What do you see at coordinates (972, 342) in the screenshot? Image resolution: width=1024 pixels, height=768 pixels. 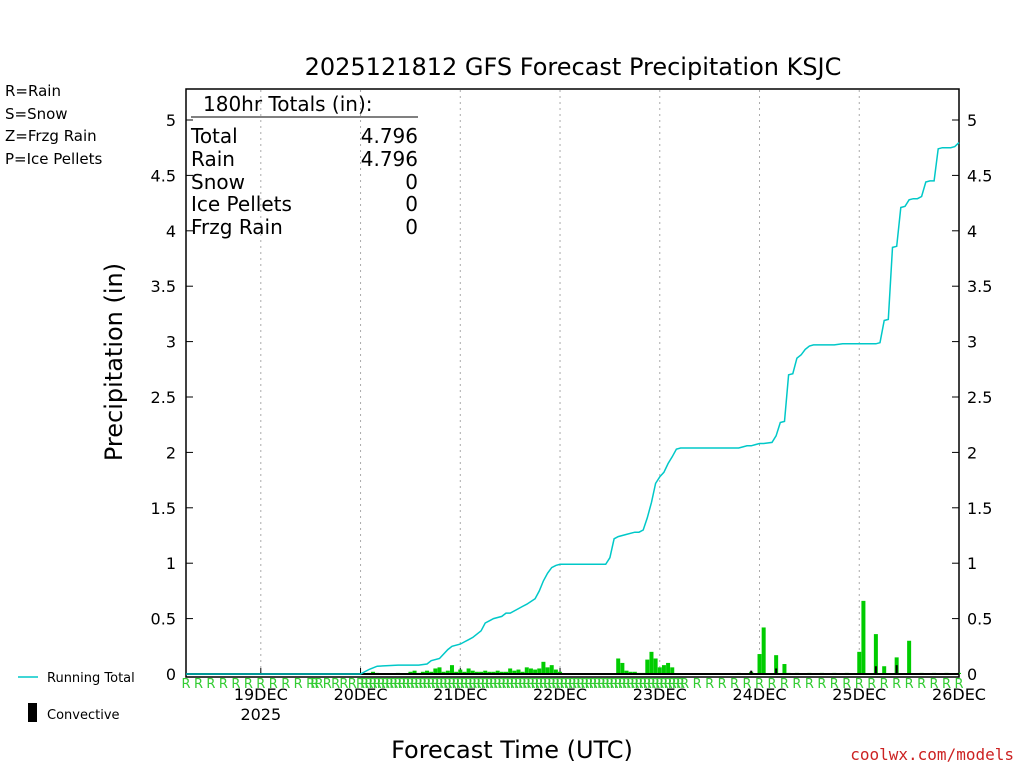 I see `y-tick-label-right-6: 3` at bounding box center [972, 342].